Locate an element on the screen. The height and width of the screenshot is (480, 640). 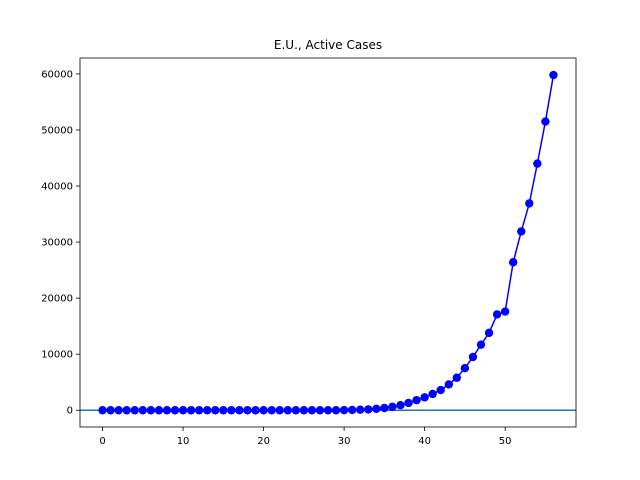
y-tick-label: 20000 is located at coordinates (57, 299).